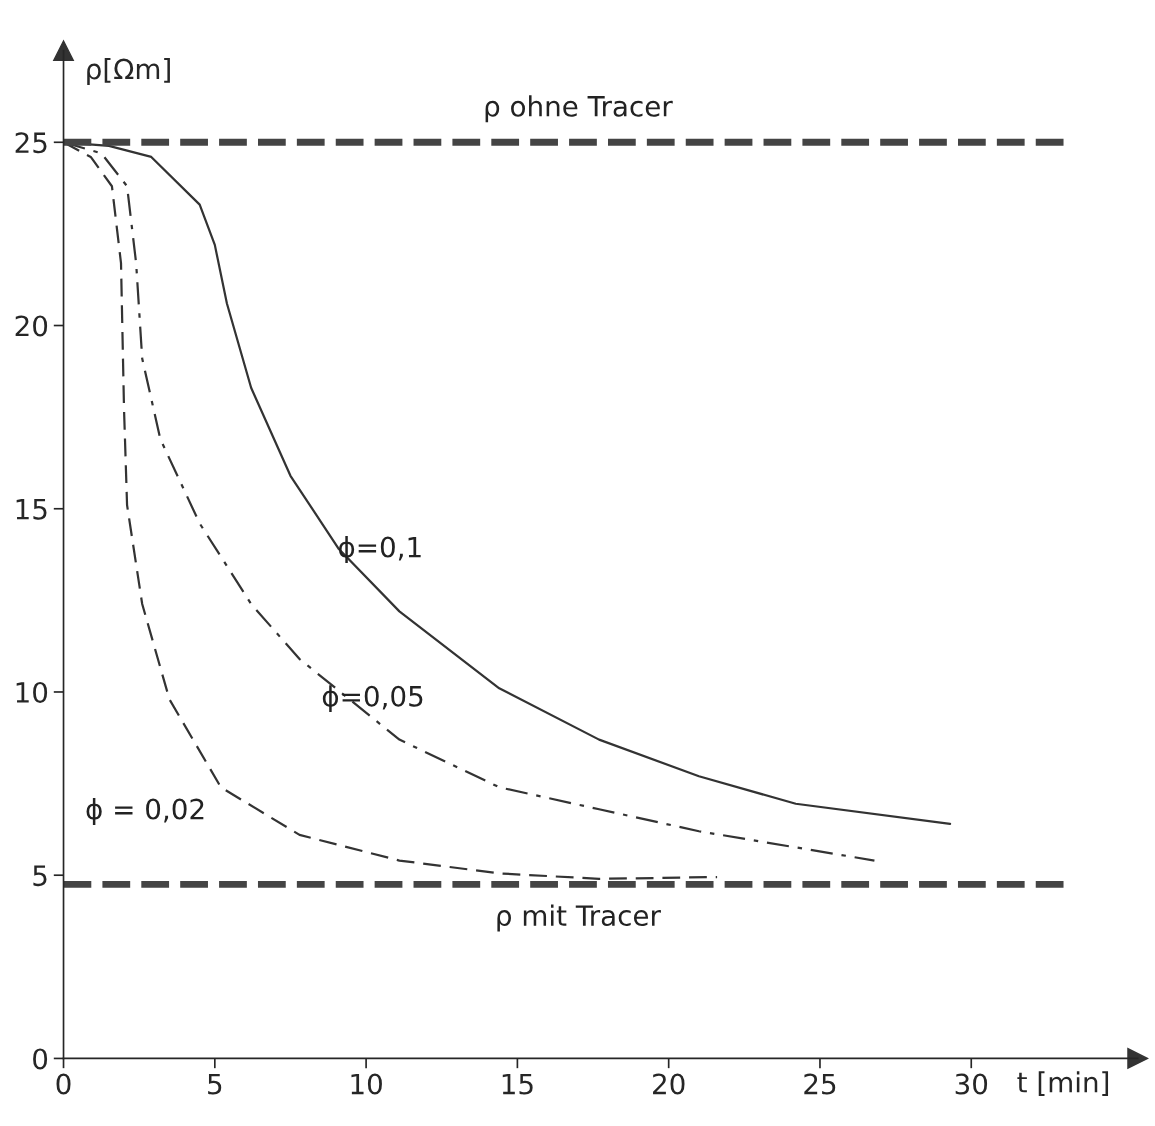 The image size is (1155, 1126). I want to click on annotation: ϕ=0,05, so click(372, 699).